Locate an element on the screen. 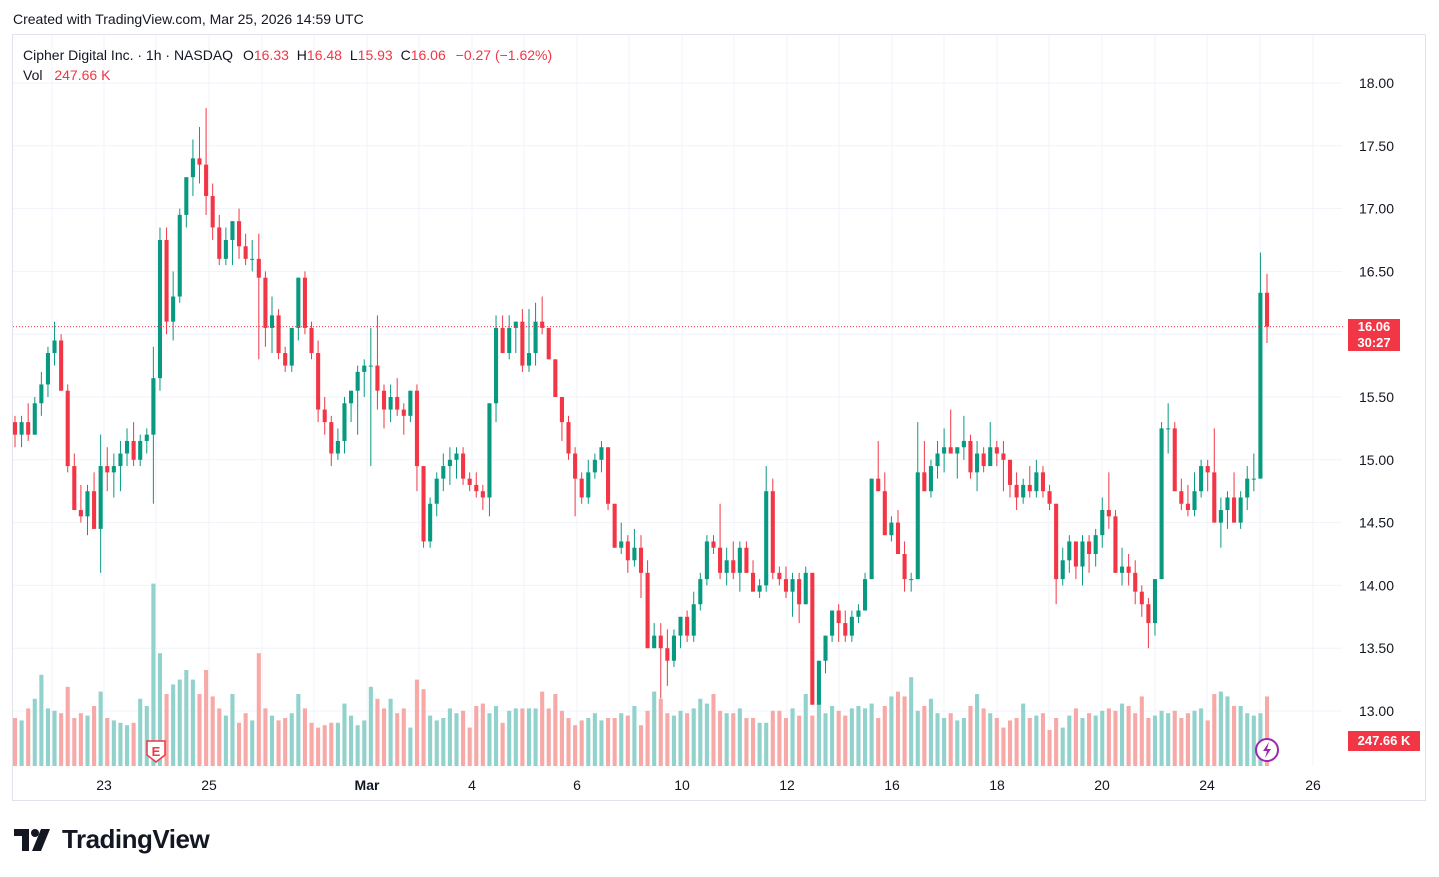 The width and height of the screenshot is (1439, 877). price-axis-label: 14.50 is located at coordinates (1376, 523).